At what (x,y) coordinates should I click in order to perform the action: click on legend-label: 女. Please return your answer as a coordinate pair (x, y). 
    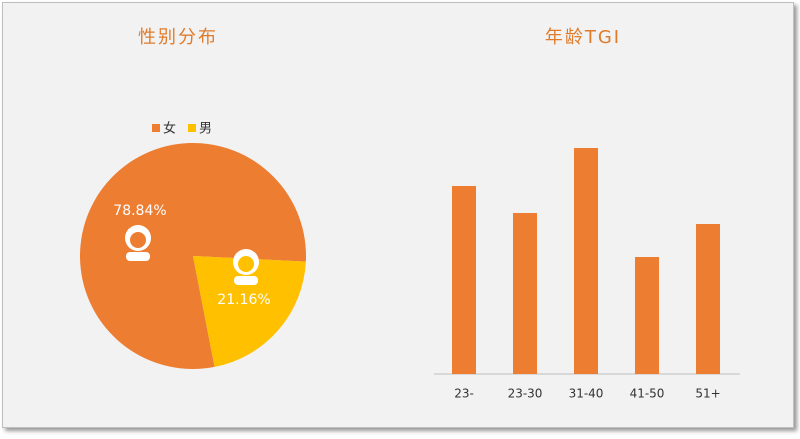
    Looking at the image, I should click on (169, 129).